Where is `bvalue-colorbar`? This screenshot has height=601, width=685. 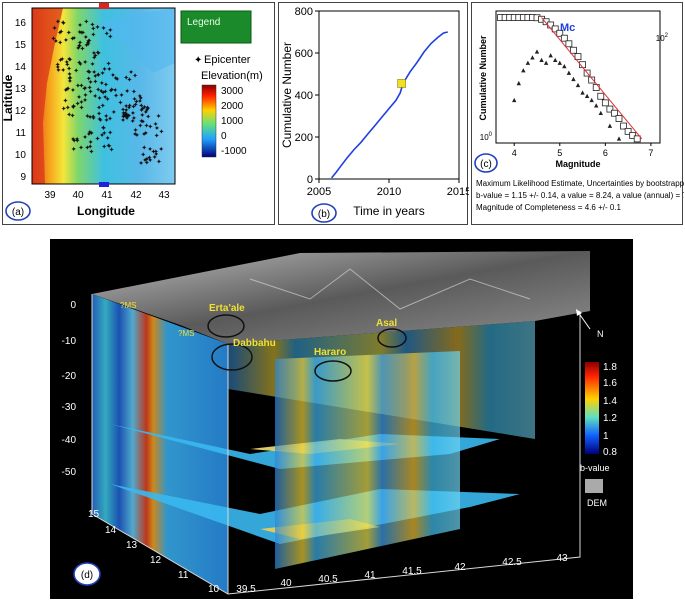
bvalue-colorbar is located at coordinates (592, 408).